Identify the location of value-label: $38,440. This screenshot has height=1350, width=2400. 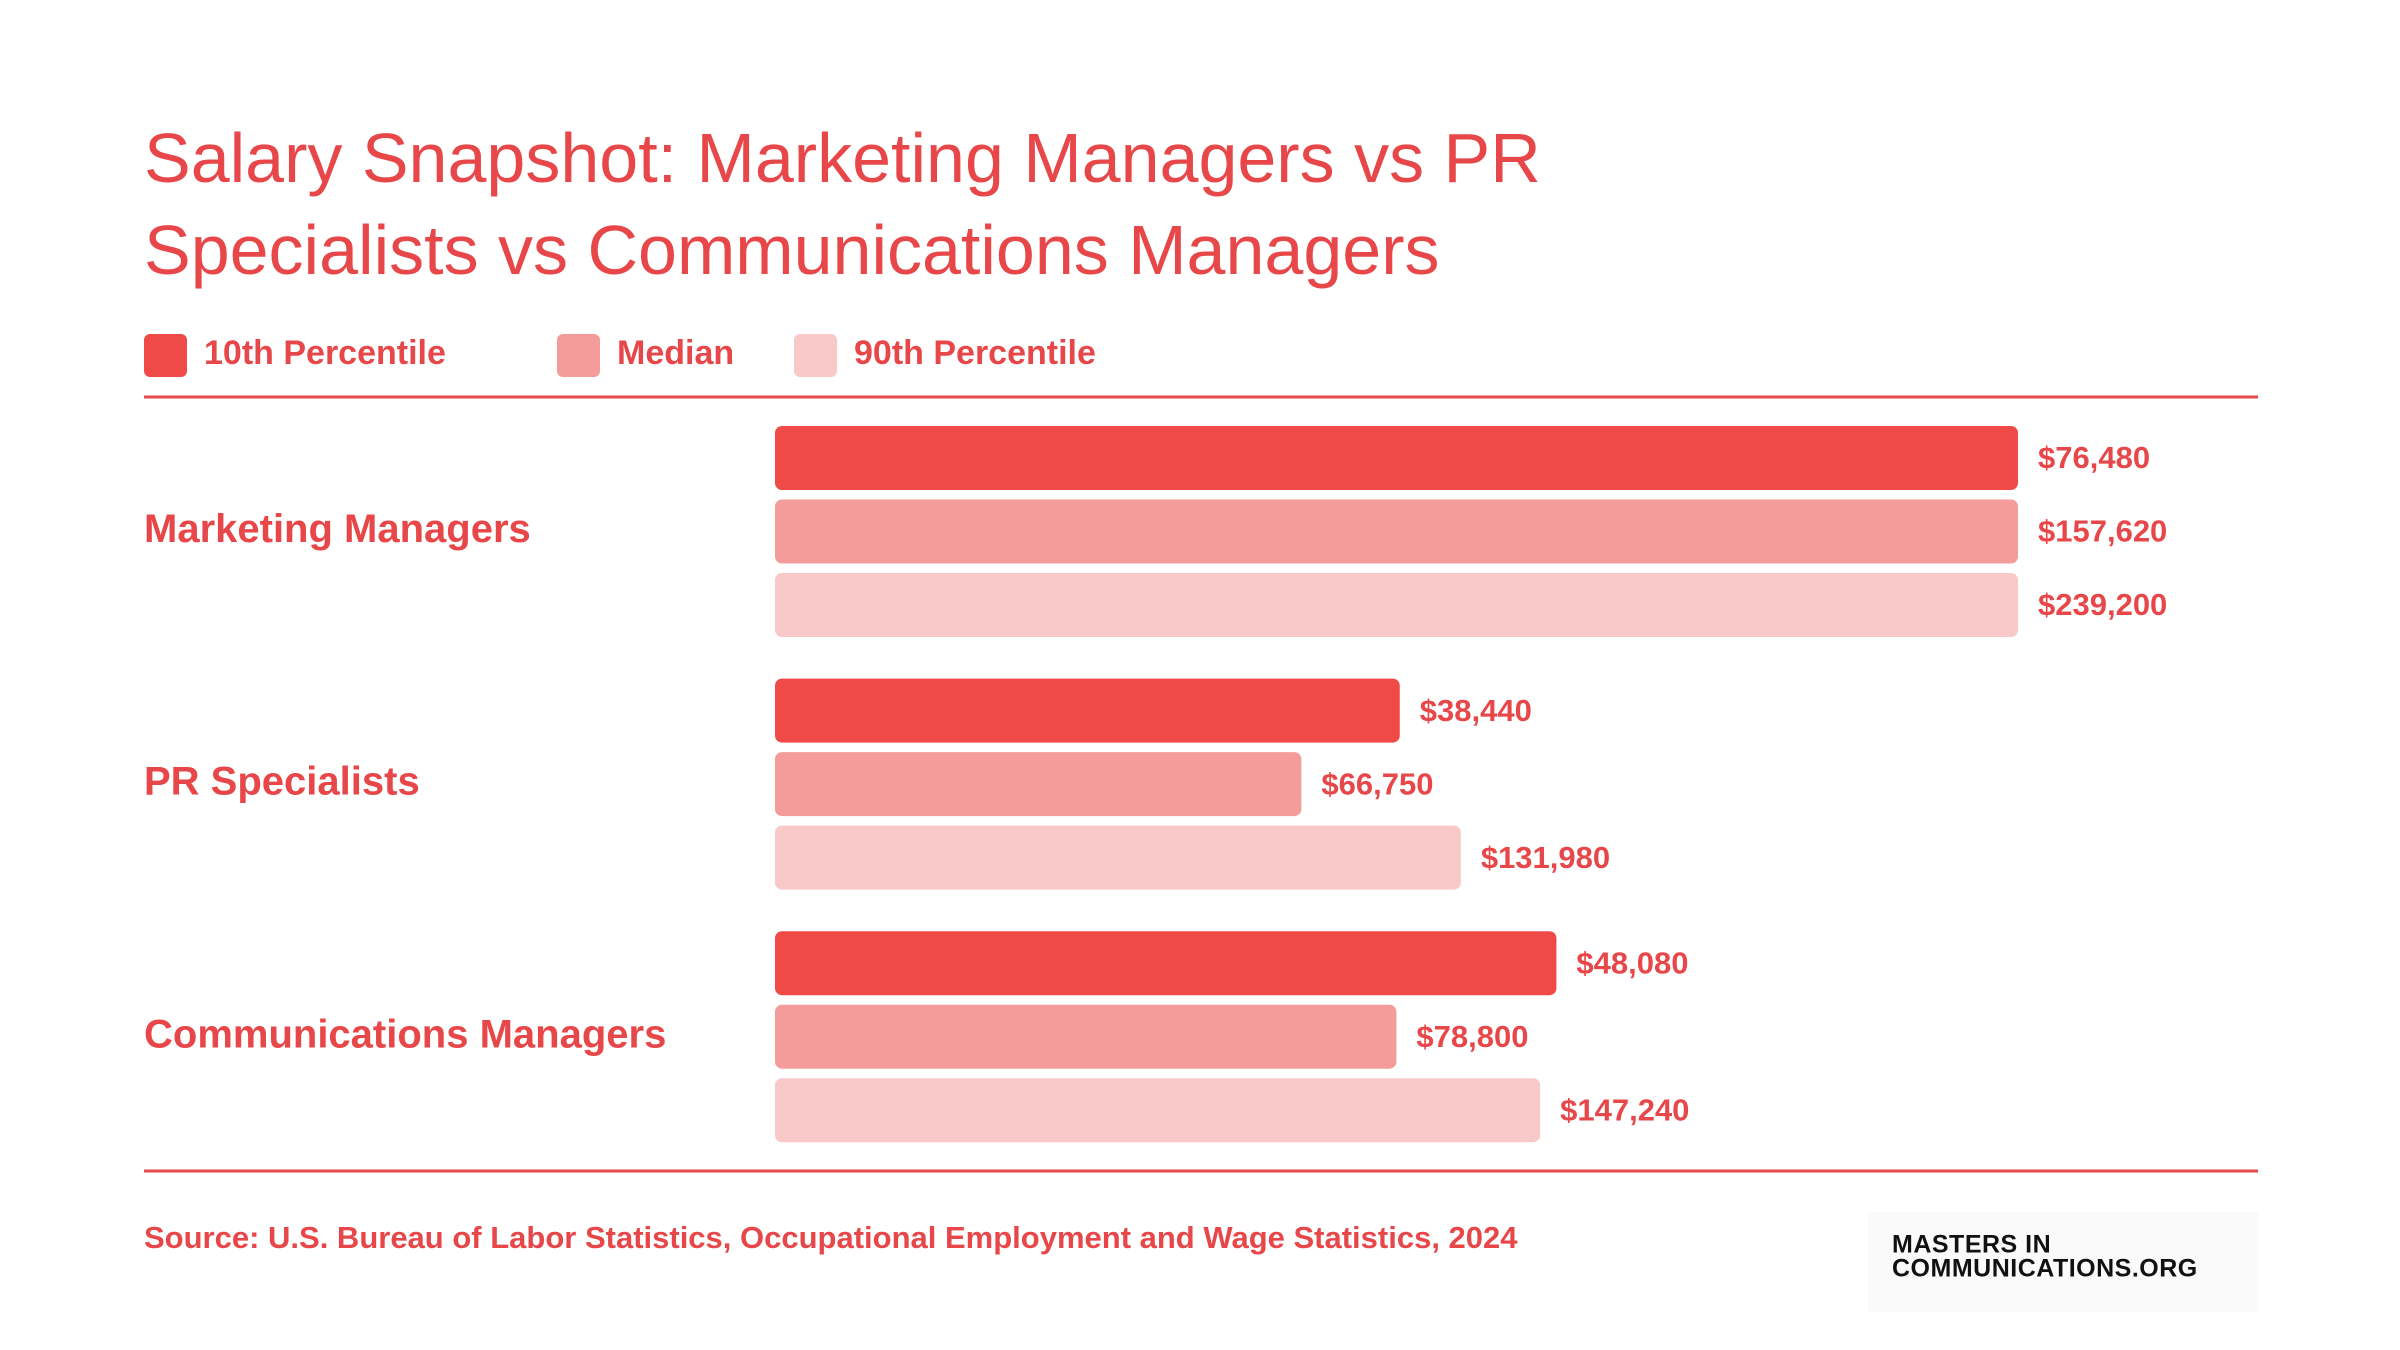
(1476, 710).